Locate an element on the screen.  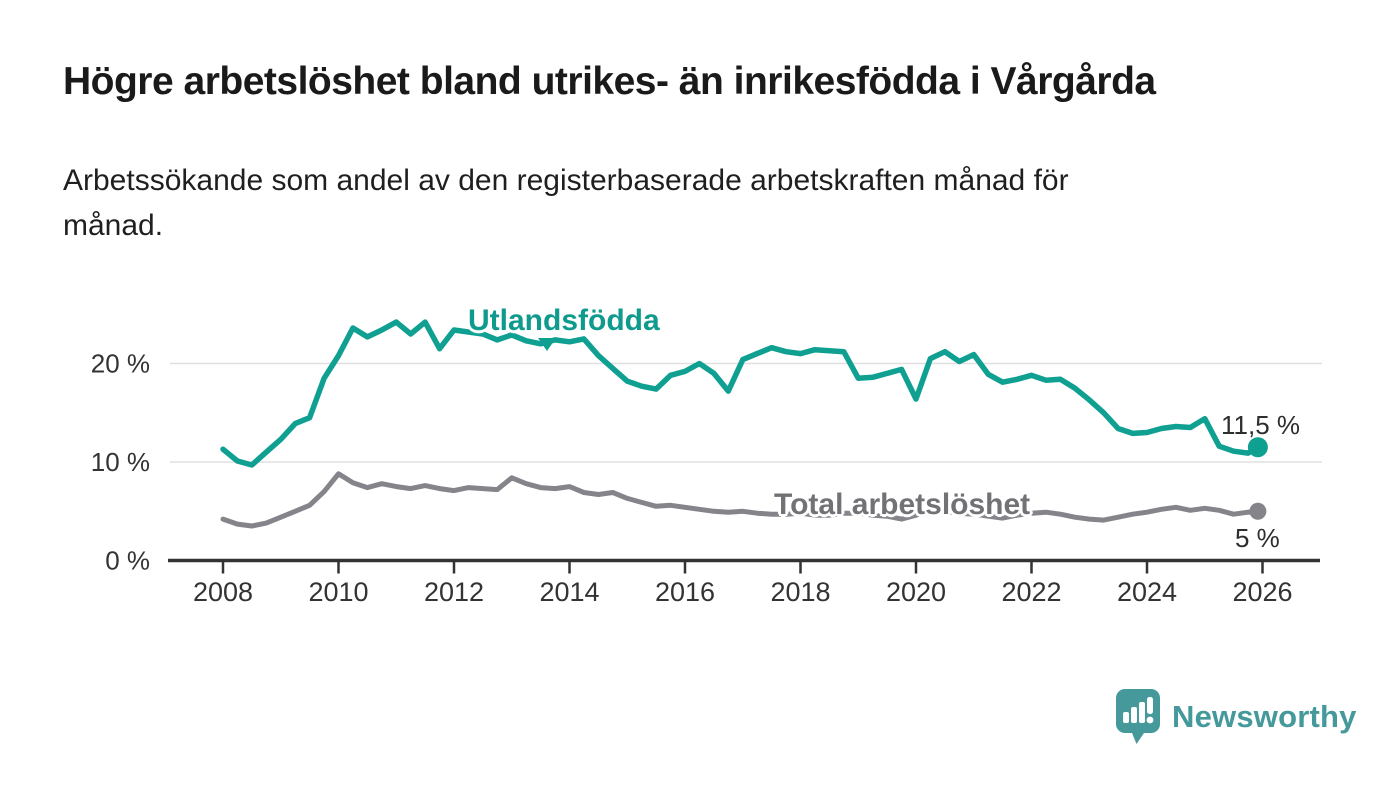
y-tick-label-10: 10 % is located at coordinates (120, 462).